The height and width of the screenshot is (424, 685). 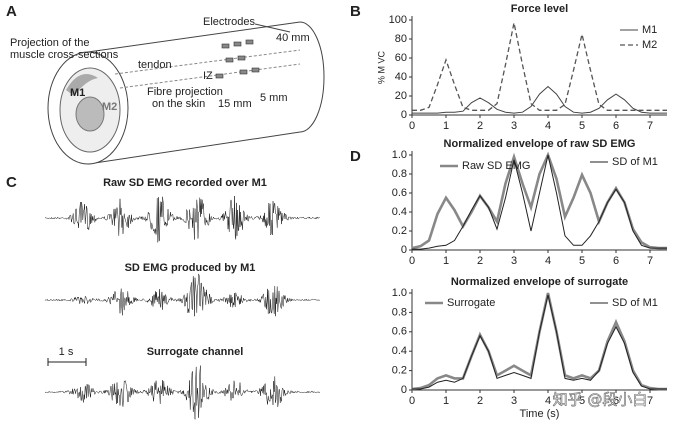 I want to click on y-tick-label: 100, so click(x=398, y=20).